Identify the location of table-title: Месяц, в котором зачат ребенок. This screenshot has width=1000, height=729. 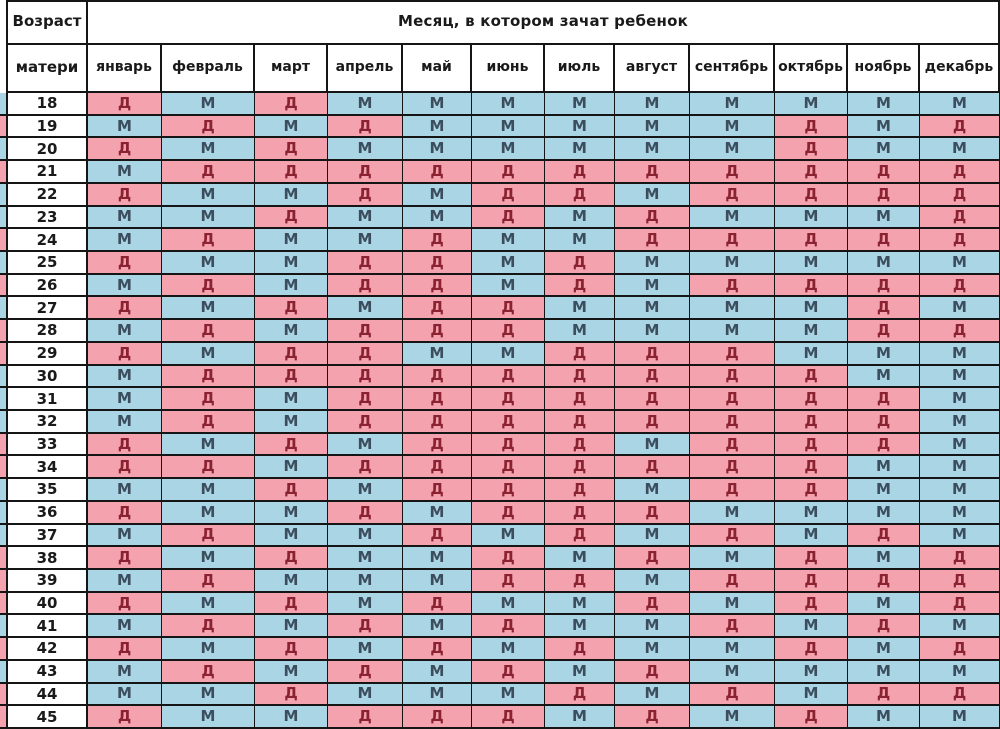
(544, 22).